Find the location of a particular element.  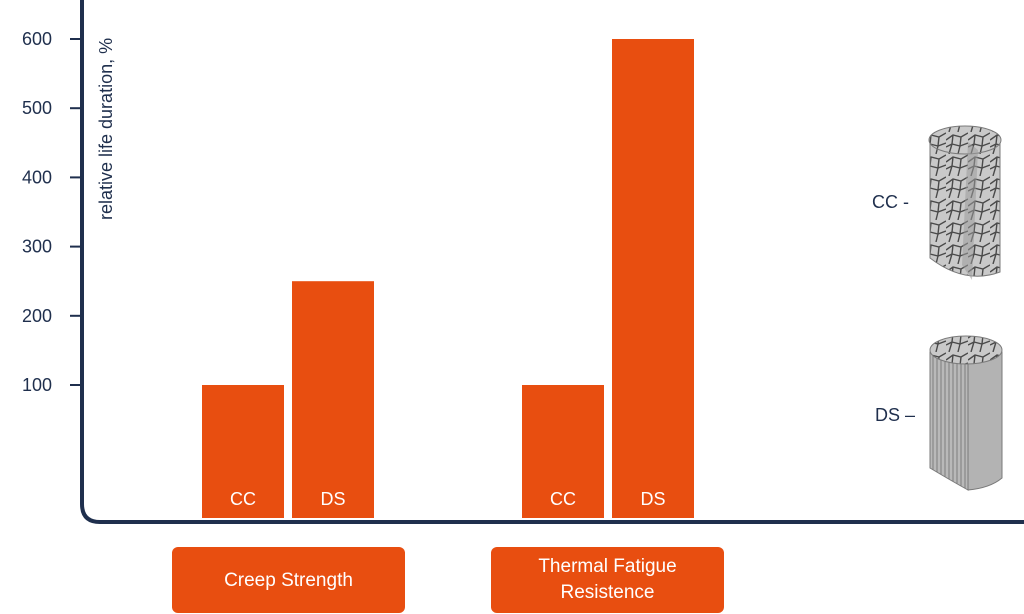

y-ticks: 100 200 300 400 500 600 is located at coordinates (52, 212).